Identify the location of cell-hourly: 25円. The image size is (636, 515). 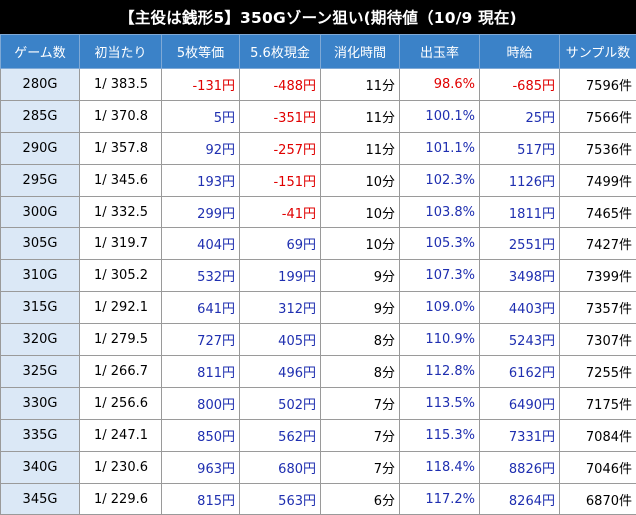
(520, 116).